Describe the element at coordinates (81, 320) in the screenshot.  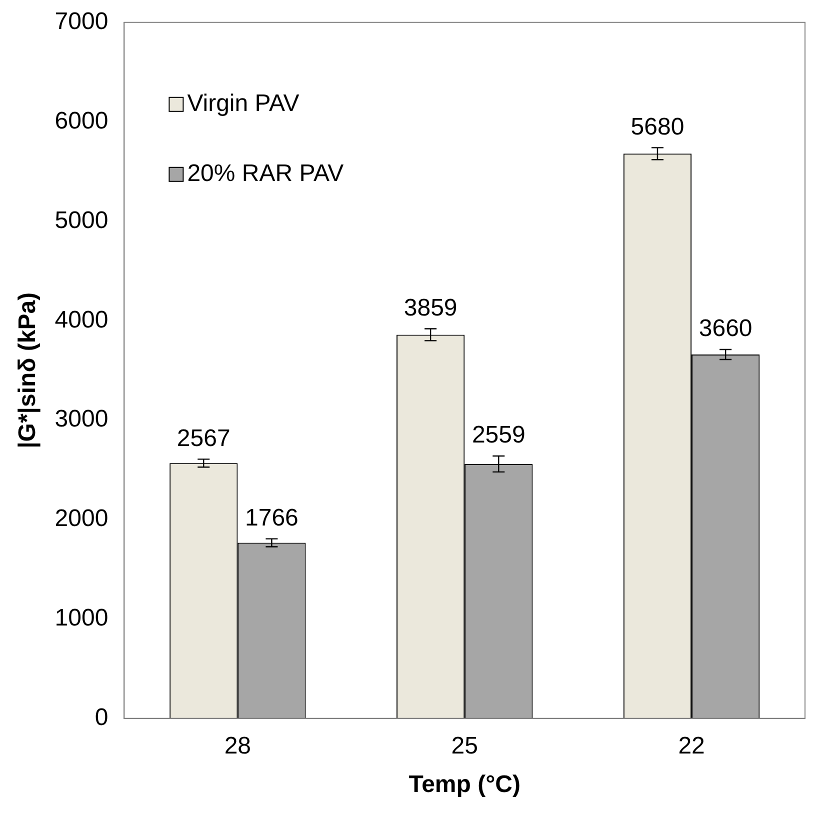
I see `y-tick-label: 4000` at that location.